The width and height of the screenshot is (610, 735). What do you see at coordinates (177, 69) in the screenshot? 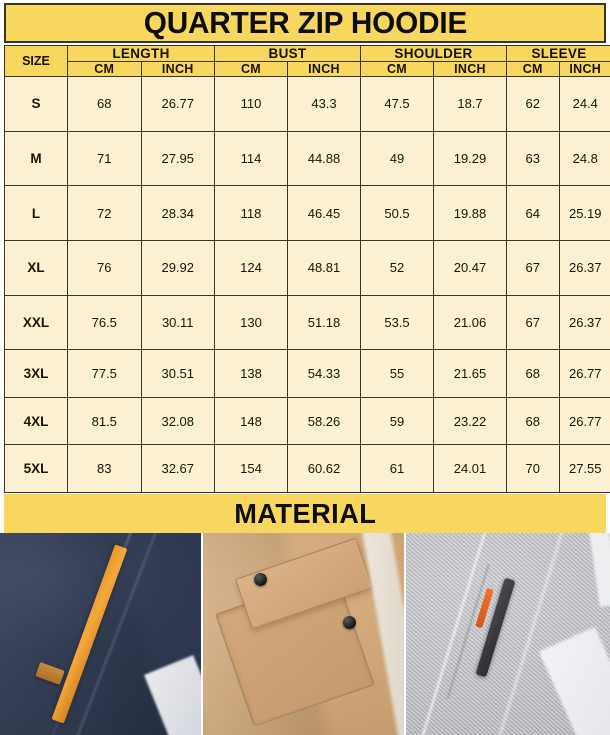
I see `header-unit-length-inch: INCH` at bounding box center [177, 69].